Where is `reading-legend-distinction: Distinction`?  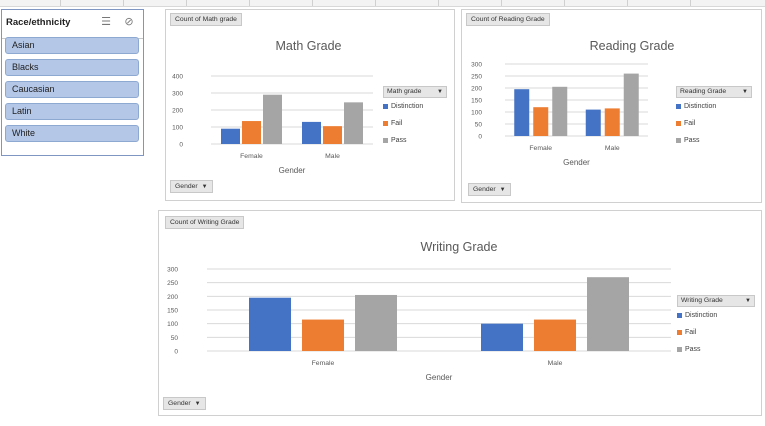
reading-legend-distinction: Distinction is located at coordinates (714, 106).